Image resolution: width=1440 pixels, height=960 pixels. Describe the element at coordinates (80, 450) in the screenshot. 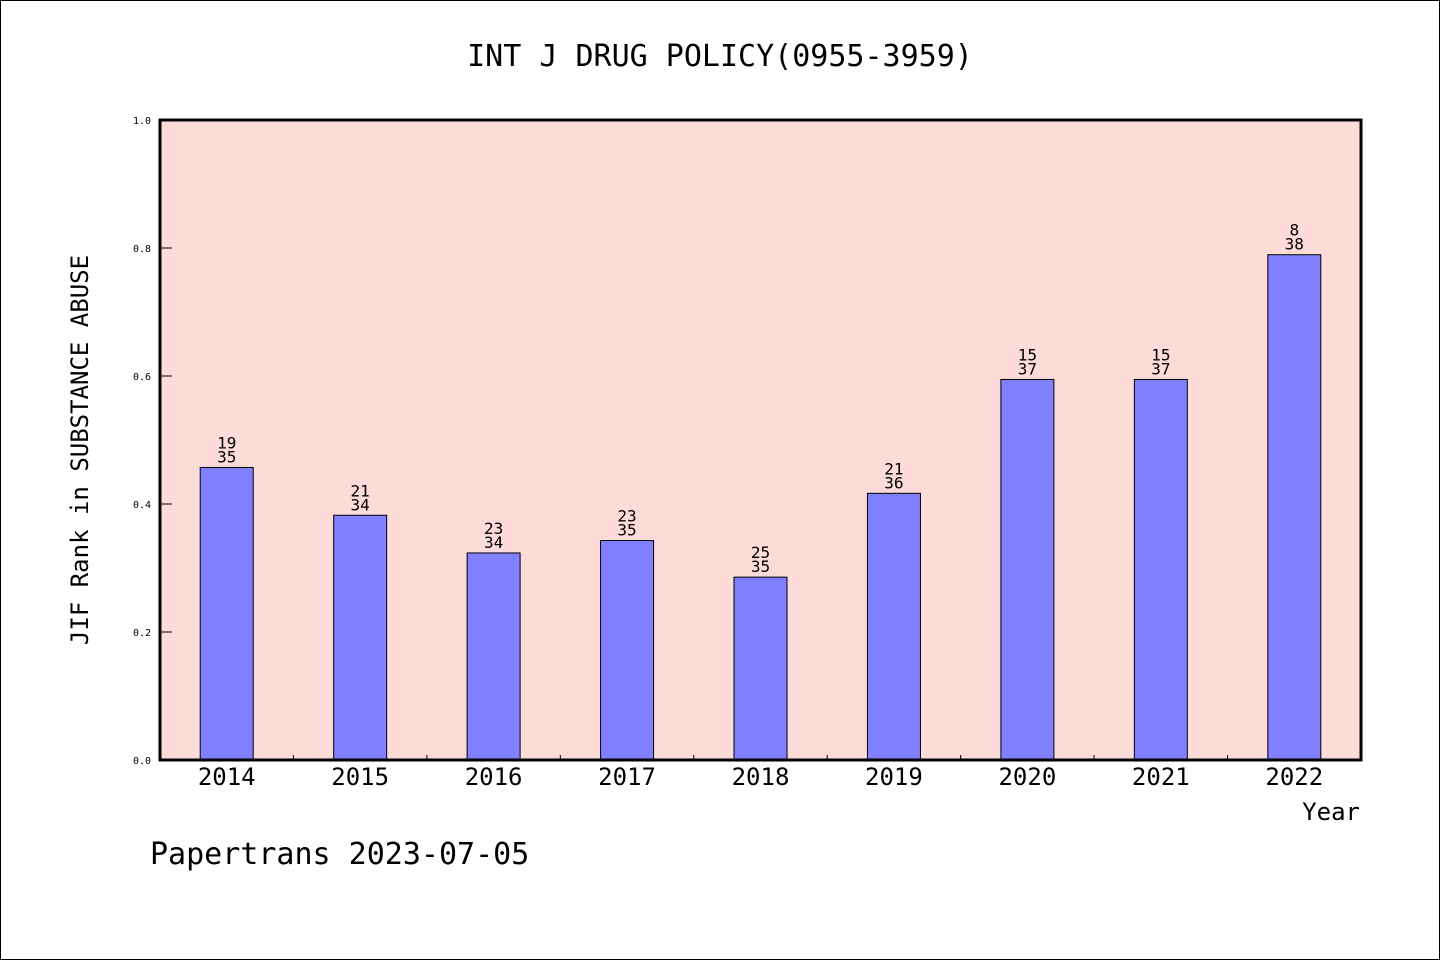

I see `y-axis-label: JIF Rank in SUBSTANCE ABUSE` at that location.